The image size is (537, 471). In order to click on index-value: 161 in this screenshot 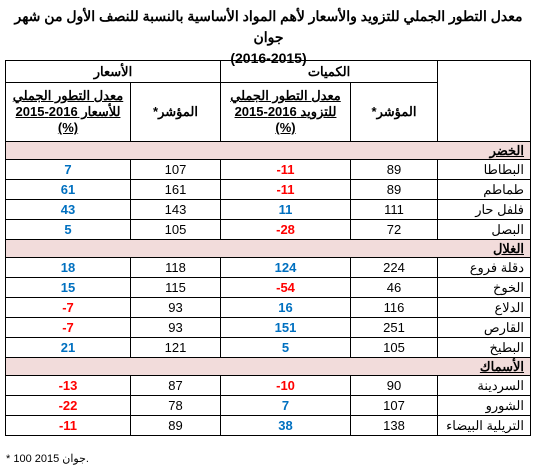, I will do `click(175, 189)`.